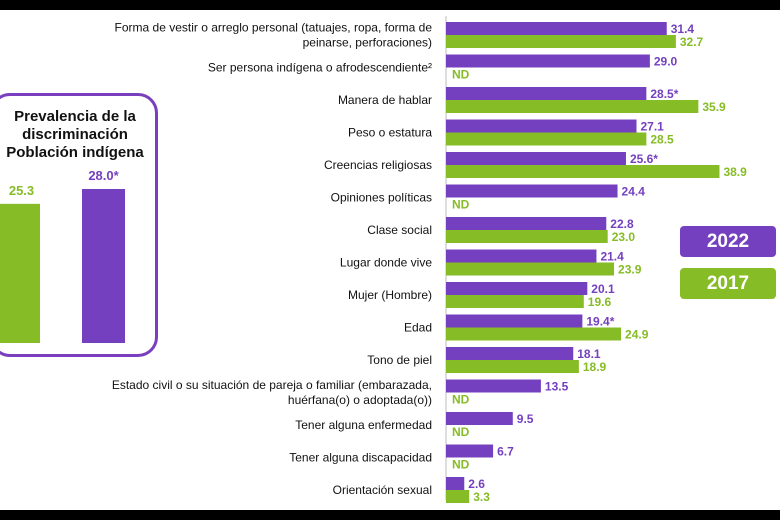  What do you see at coordinates (481, 497) in the screenshot?
I see `data-label-2017: 3.3` at bounding box center [481, 497].